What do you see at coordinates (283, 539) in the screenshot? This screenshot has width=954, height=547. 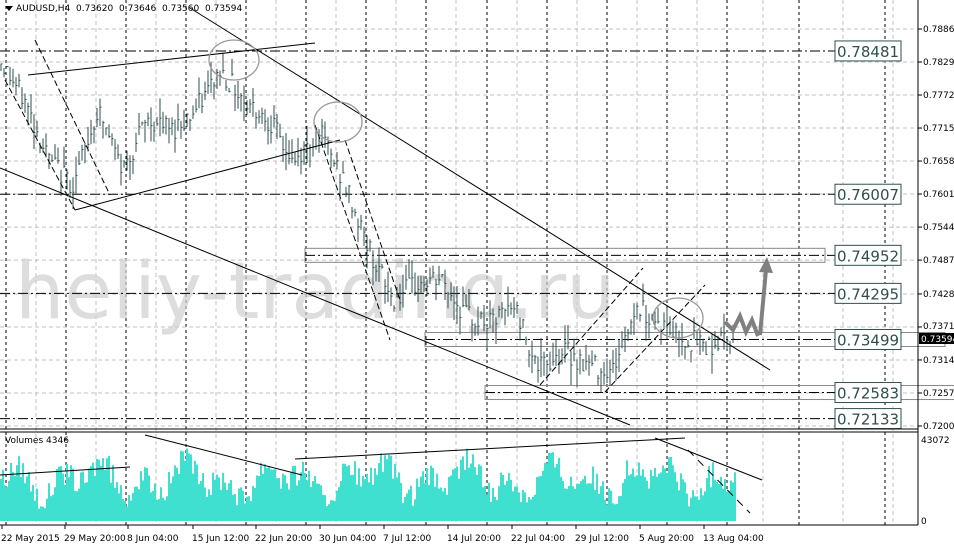 I see `time-tick-label: 22 Jun 20:00` at bounding box center [283, 539].